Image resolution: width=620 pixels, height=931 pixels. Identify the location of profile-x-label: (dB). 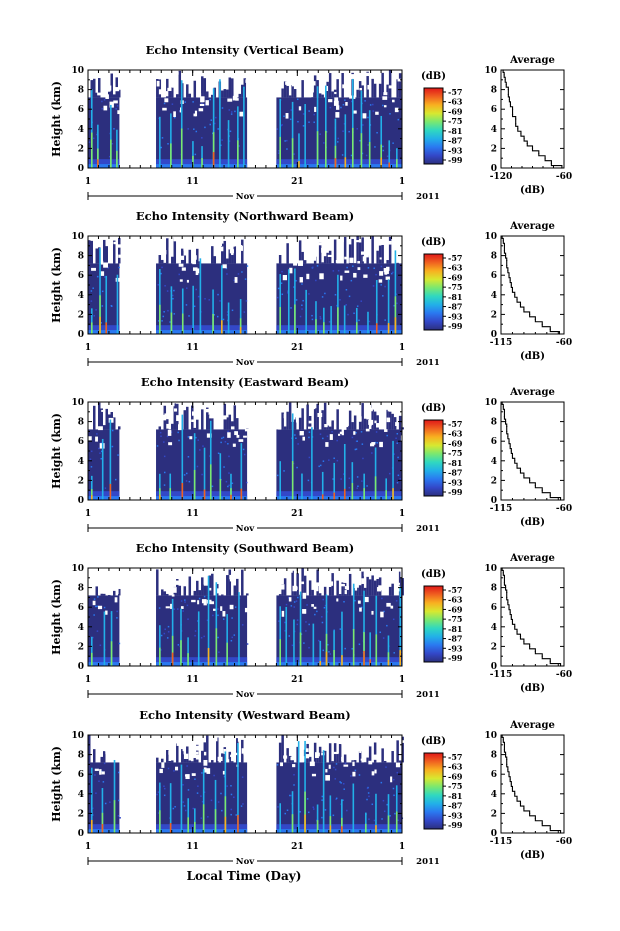
(532, 522).